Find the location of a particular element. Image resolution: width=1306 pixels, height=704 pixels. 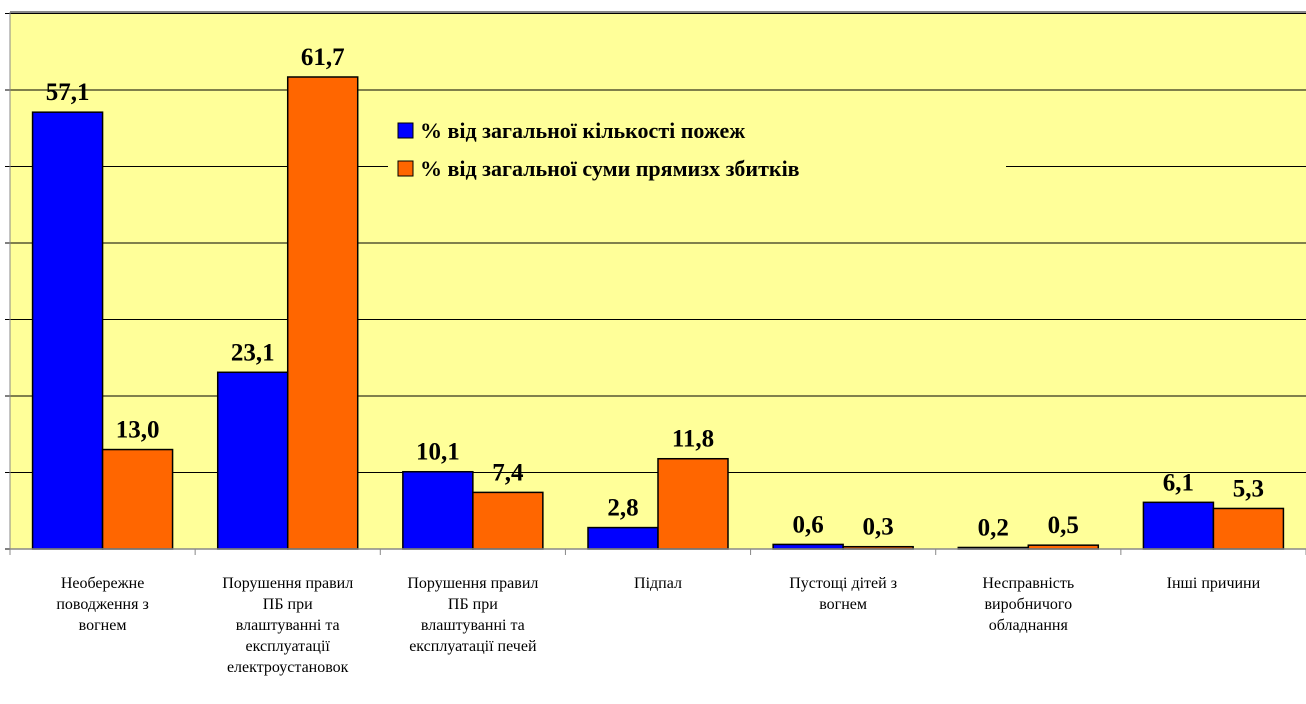

data-label: 2,8 is located at coordinates (622, 508).